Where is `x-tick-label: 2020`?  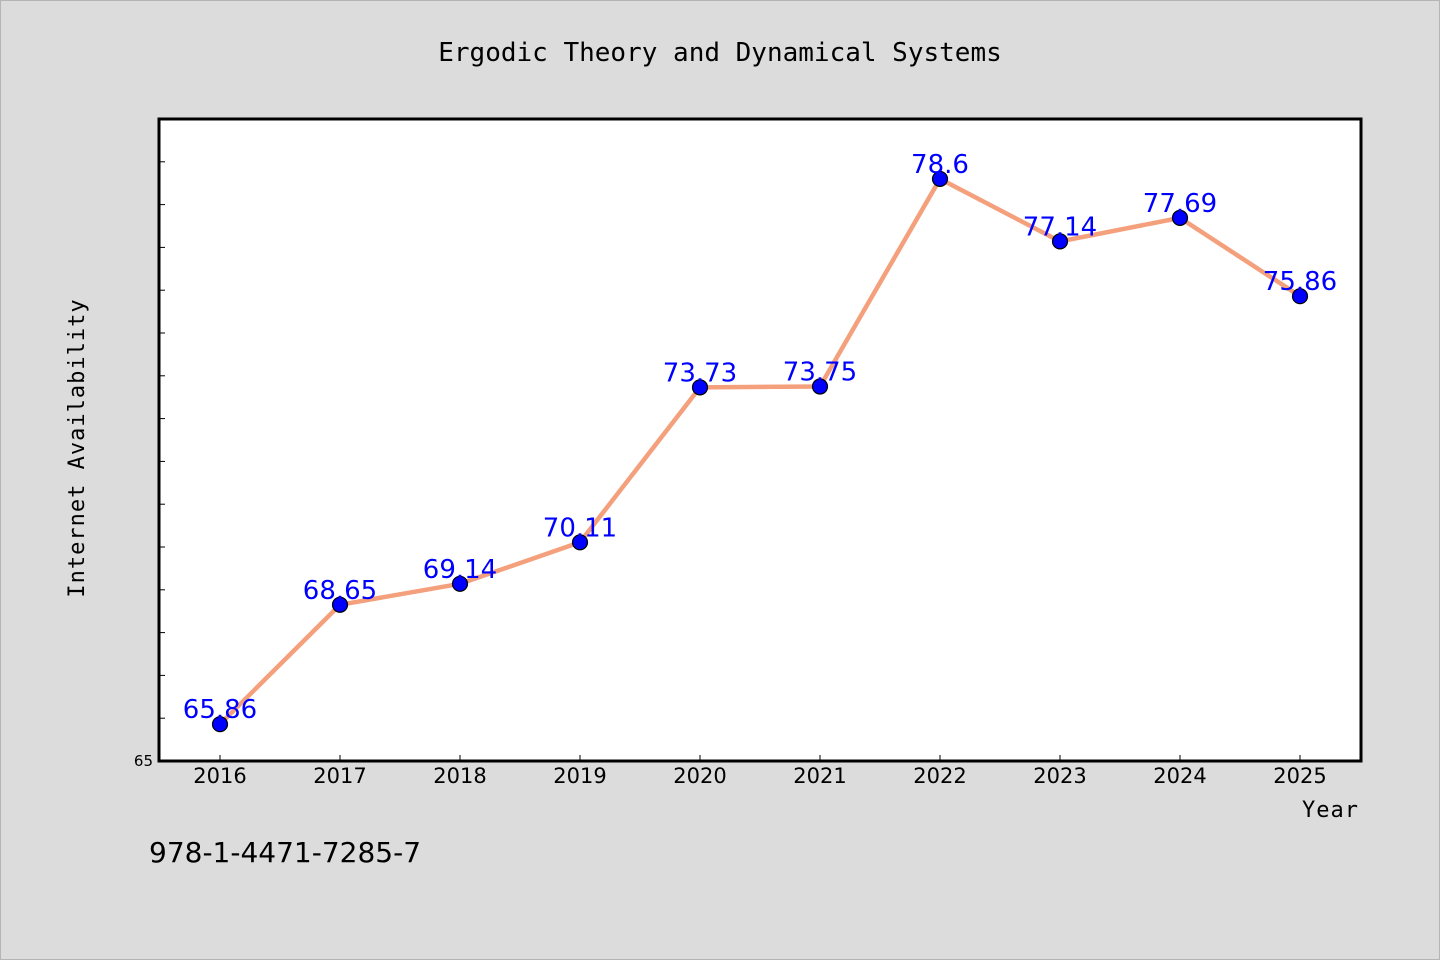
x-tick-label: 2020 is located at coordinates (699, 776).